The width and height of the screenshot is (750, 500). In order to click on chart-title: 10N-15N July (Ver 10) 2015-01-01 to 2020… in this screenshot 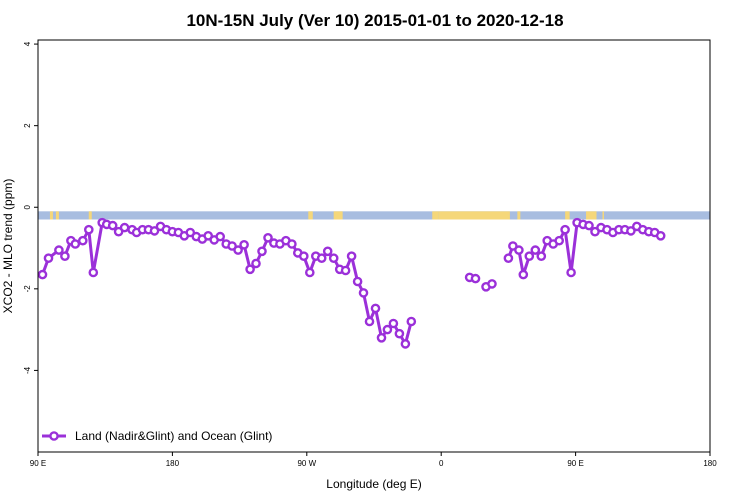, I will do `click(374, 20)`.